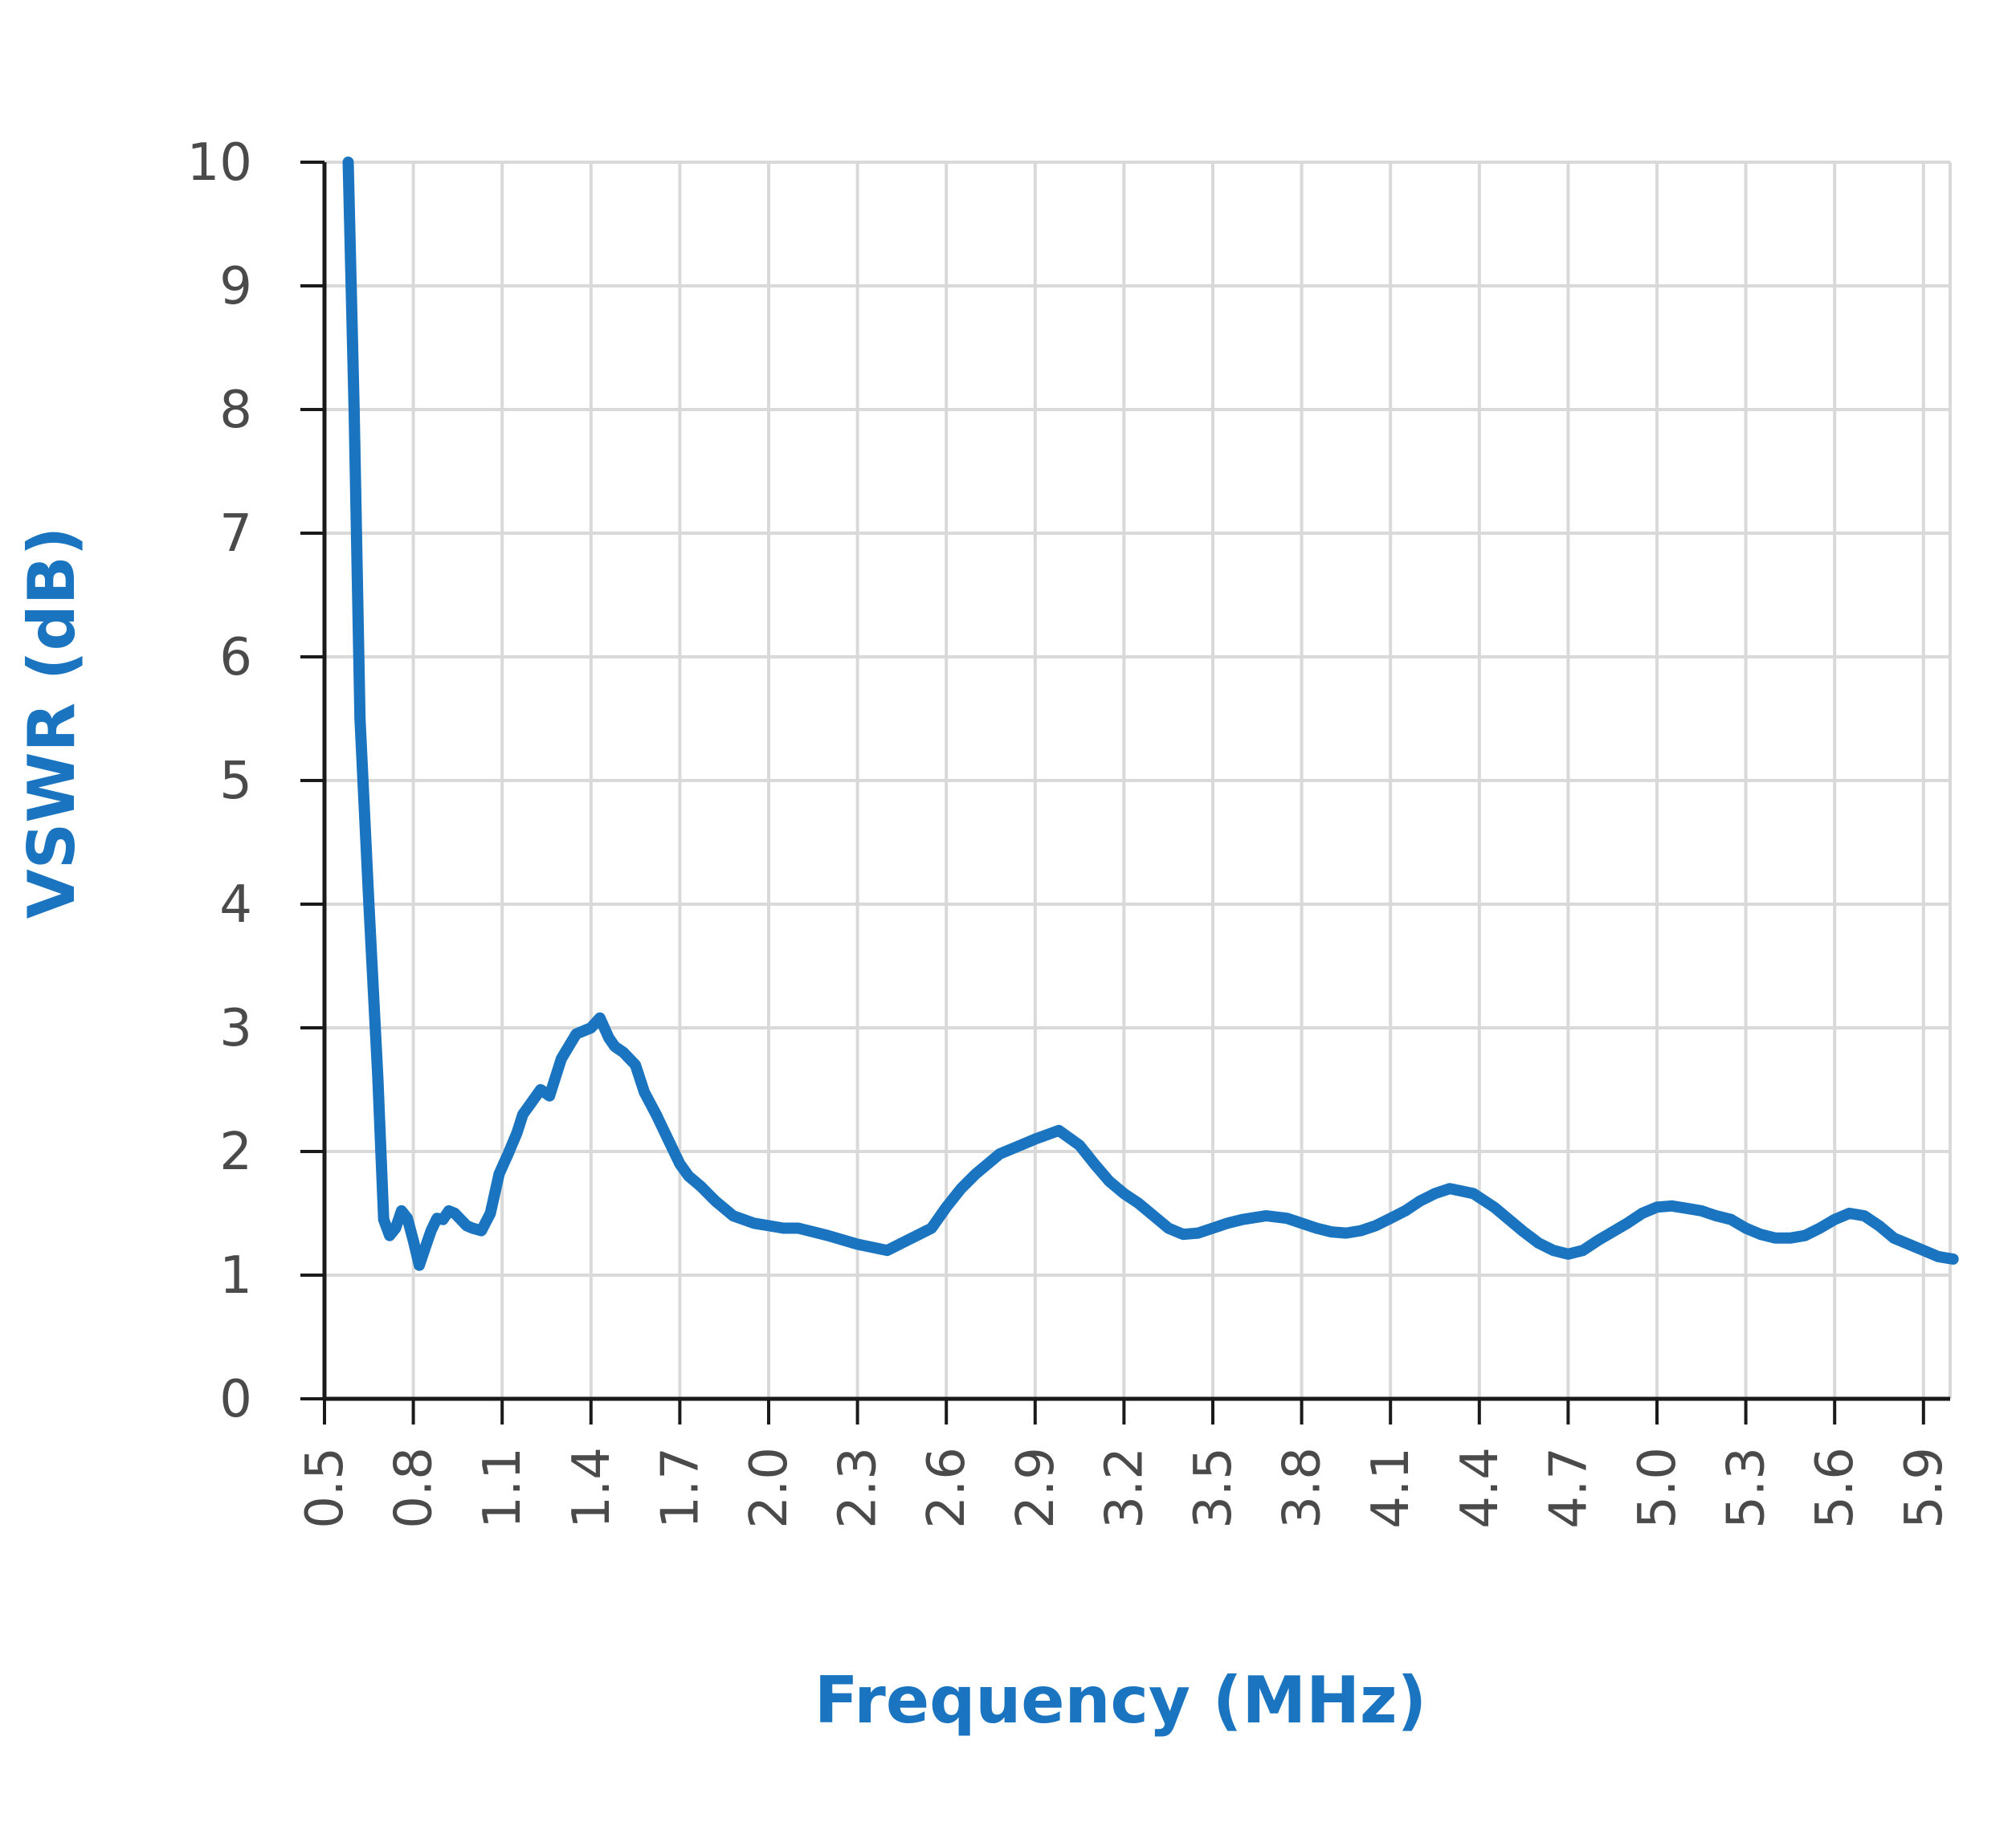 The height and width of the screenshot is (1826, 2016). What do you see at coordinates (1036, 1488) in the screenshot?
I see `x-tick-label: 2.9` at bounding box center [1036, 1488].